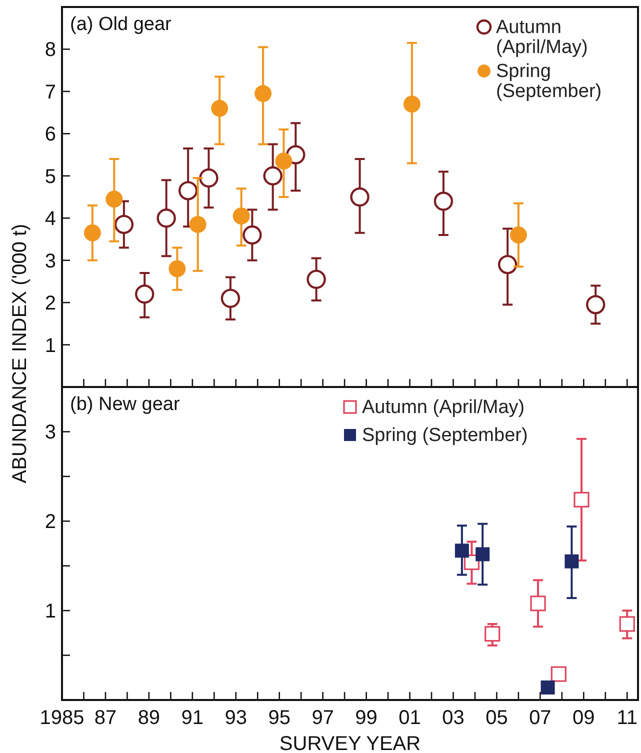  Describe the element at coordinates (50, 219) in the screenshot. I see `y-tick-label: 4` at that location.